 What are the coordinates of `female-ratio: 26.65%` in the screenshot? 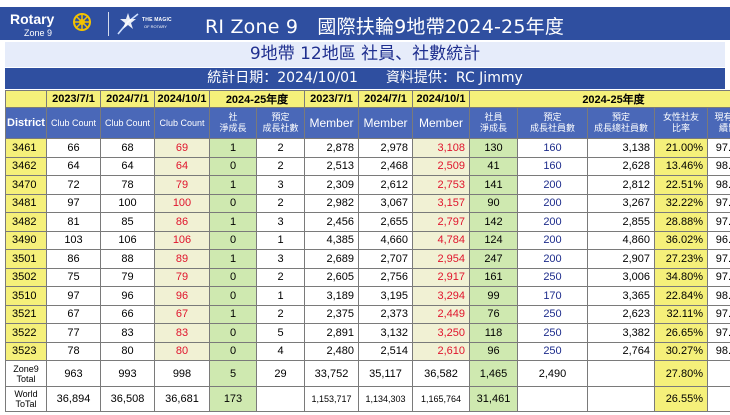 It's located at (681, 333).